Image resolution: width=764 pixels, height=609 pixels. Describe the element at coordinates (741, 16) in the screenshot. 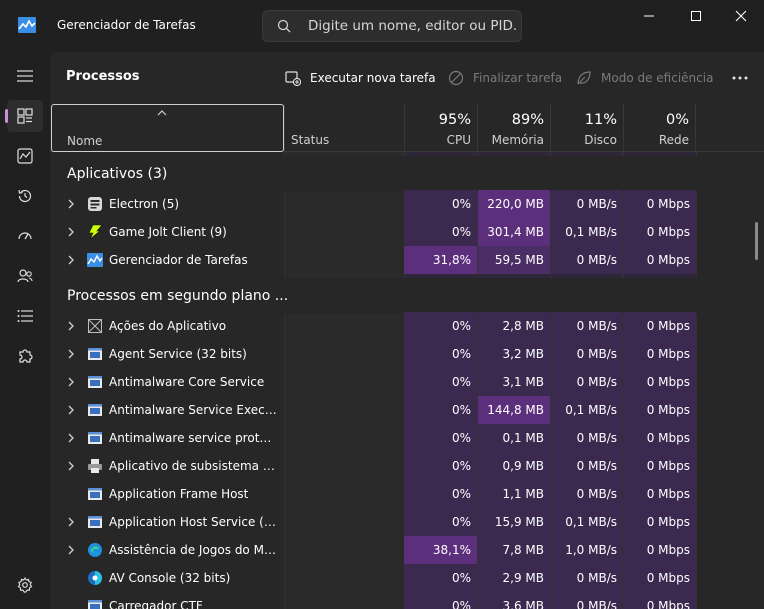

I see `close-button` at that location.